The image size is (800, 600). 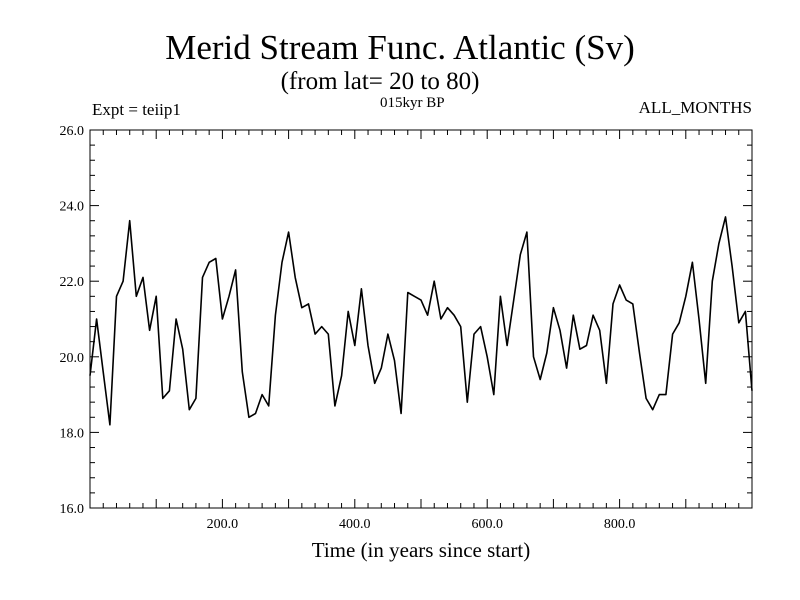 What do you see at coordinates (72, 509) in the screenshot?
I see `y-tick-label: 16.0` at bounding box center [72, 509].